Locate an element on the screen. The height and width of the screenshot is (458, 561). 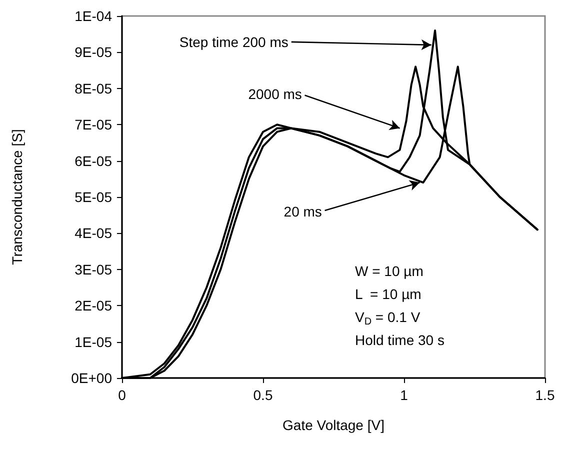
x-tick-label: 0 is located at coordinates (122, 395).